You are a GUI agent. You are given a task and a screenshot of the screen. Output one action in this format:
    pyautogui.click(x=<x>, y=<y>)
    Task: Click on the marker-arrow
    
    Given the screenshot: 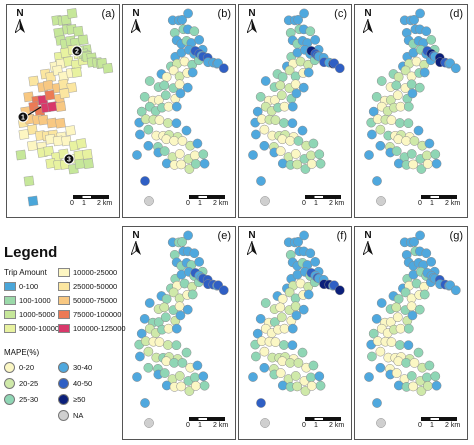 What is the action you would take?
    pyautogui.click(x=34, y=111)
    